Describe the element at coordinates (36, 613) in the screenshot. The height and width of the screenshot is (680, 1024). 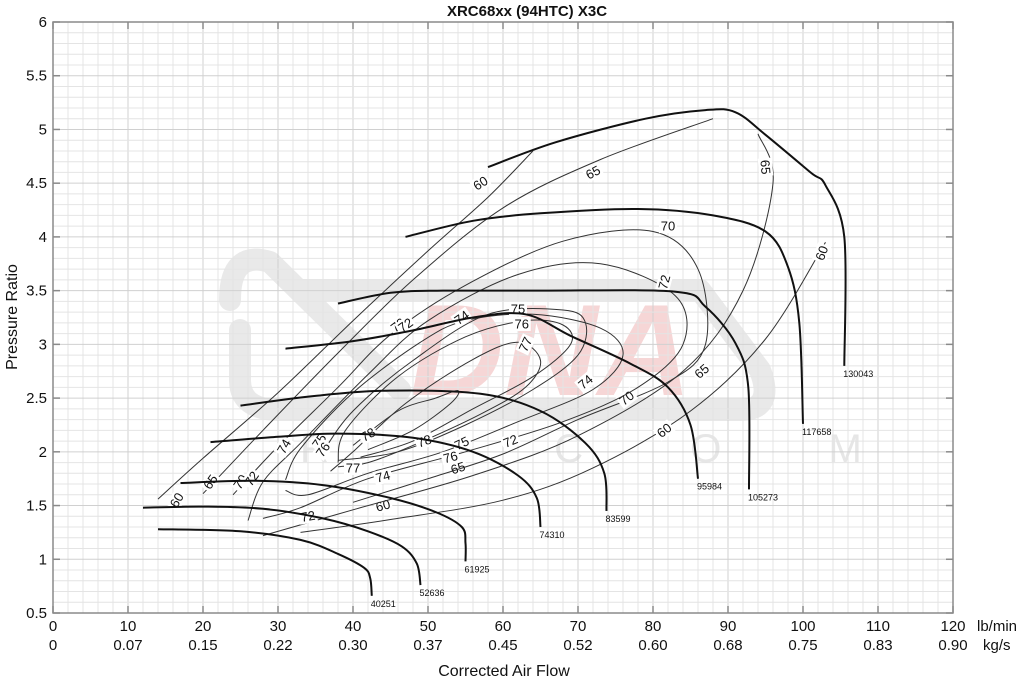
I see `y-tick-label: 0.5` at that location.